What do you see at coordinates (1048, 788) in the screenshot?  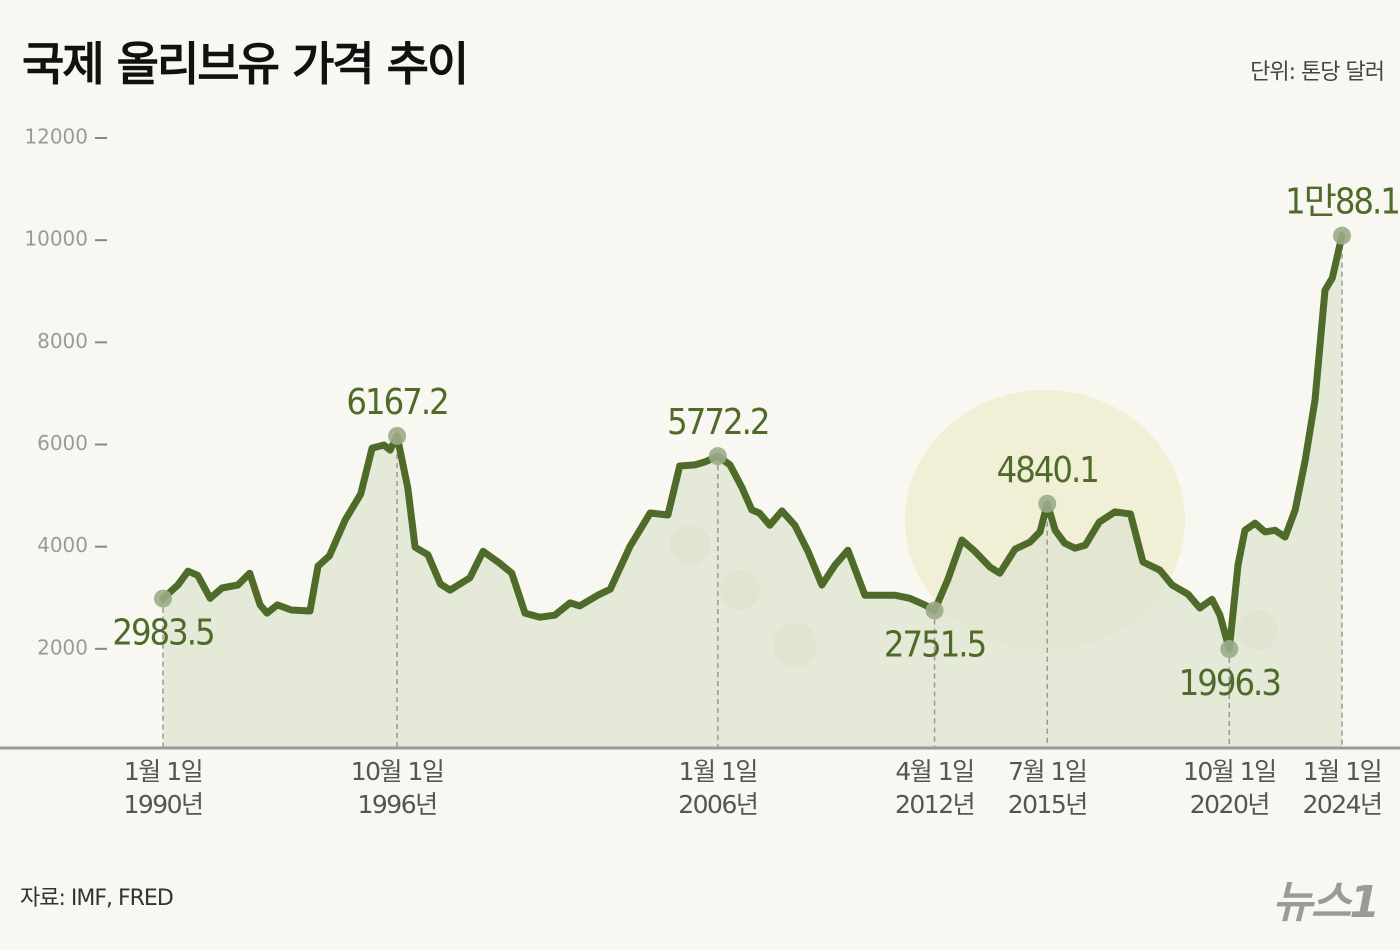 I see `x-tick-label: 7월 1일 2015년` at bounding box center [1048, 788].